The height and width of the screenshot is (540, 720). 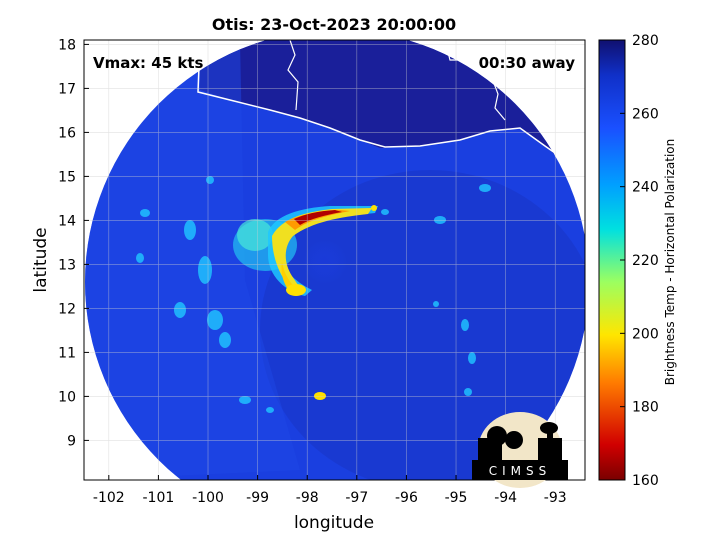 What do you see at coordinates (527, 63) in the screenshot?
I see `time-away-annotation: 00:30 away` at bounding box center [527, 63].